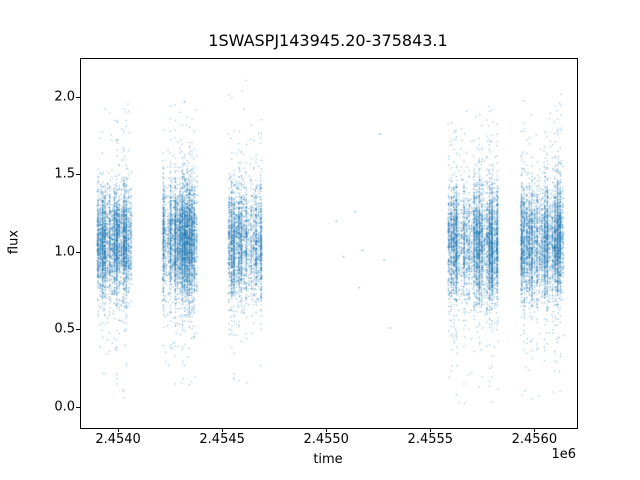 The height and width of the screenshot is (480, 640). Describe the element at coordinates (326, 439) in the screenshot. I see `x-tick-label: 2.4550` at that location.